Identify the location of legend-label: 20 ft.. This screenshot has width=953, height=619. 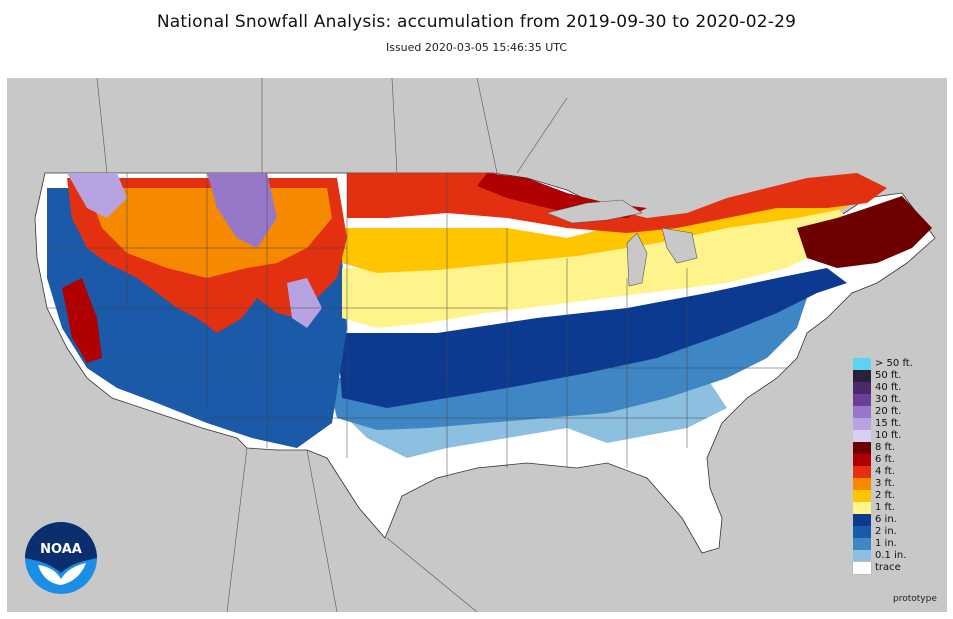
(888, 412).